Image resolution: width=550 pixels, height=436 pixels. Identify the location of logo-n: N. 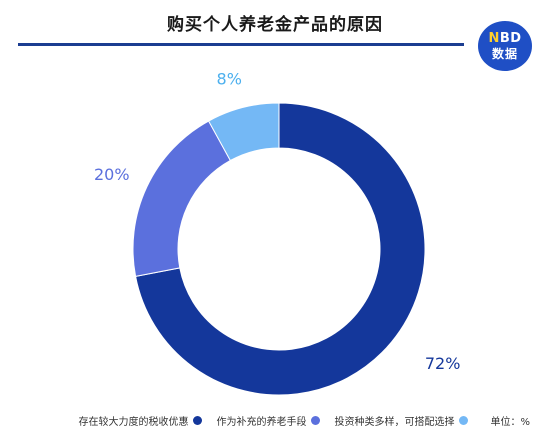
(494, 38).